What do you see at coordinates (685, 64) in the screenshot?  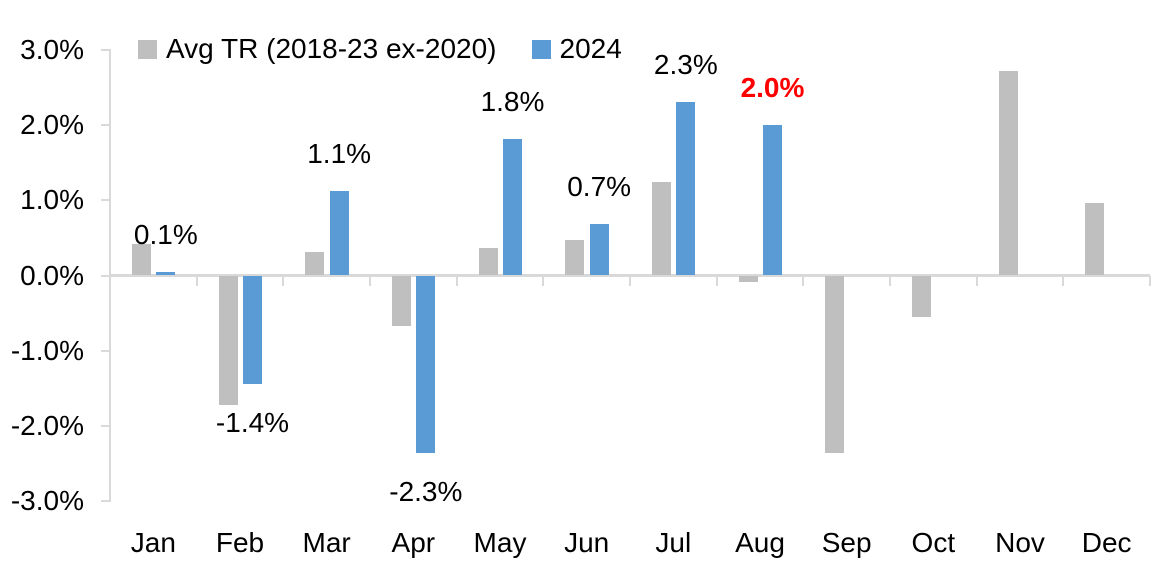 I see `data-label-jul: 2.3%` at bounding box center [685, 64].